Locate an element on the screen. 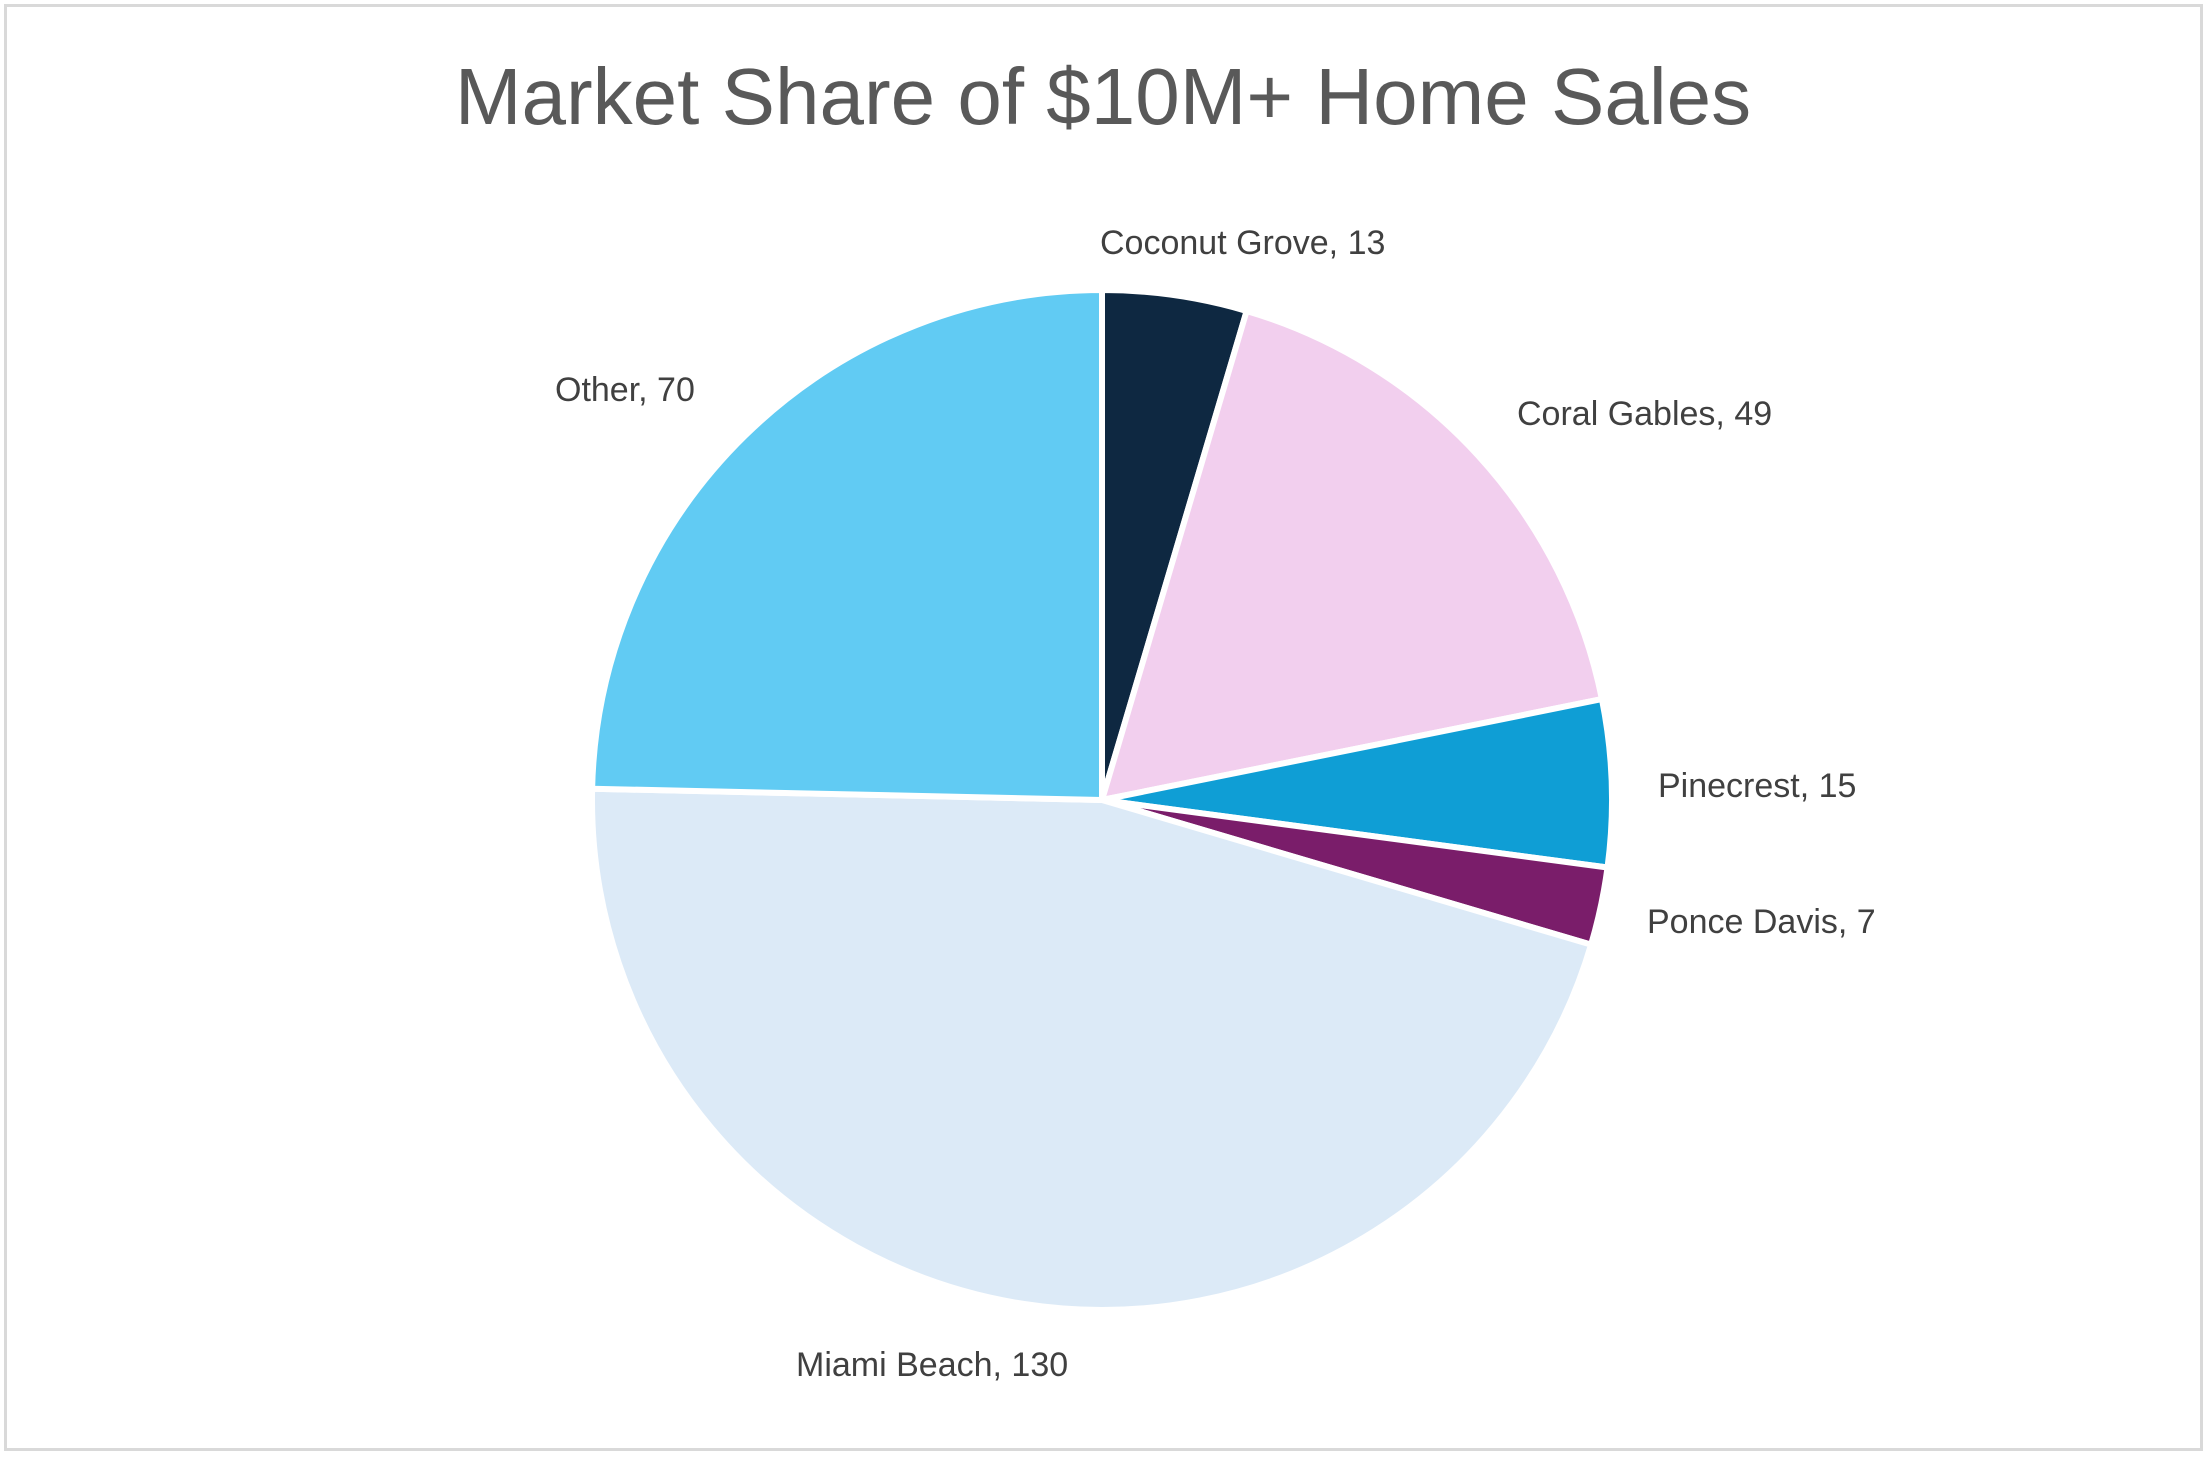 The image size is (2209, 1457). pie-slice-pinecrest is located at coordinates (1357, 783).